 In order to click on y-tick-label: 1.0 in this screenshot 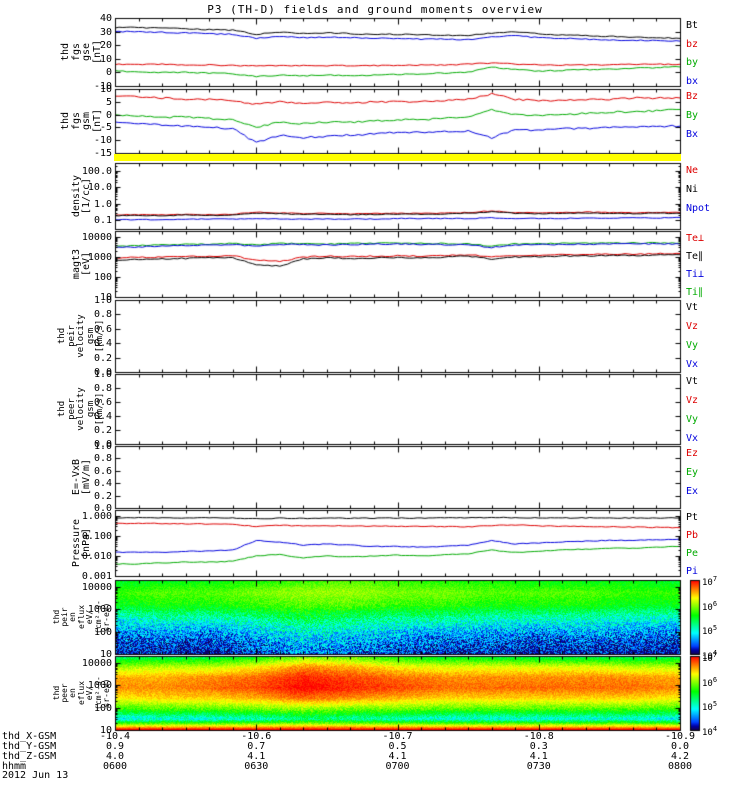, I will do `click(102, 374)`.